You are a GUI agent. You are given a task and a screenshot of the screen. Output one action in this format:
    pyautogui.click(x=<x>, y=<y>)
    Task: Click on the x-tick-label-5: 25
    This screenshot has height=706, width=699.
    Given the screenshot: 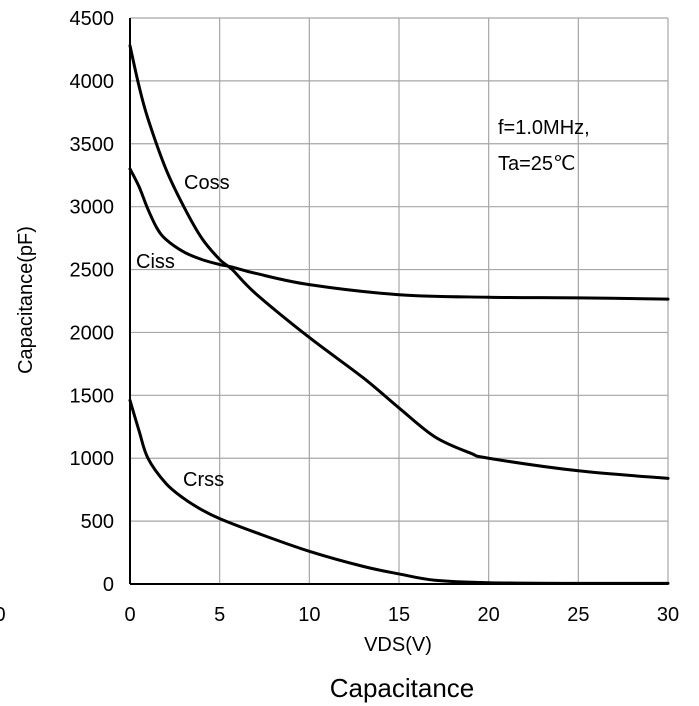 What is the action you would take?
    pyautogui.click(x=578, y=615)
    